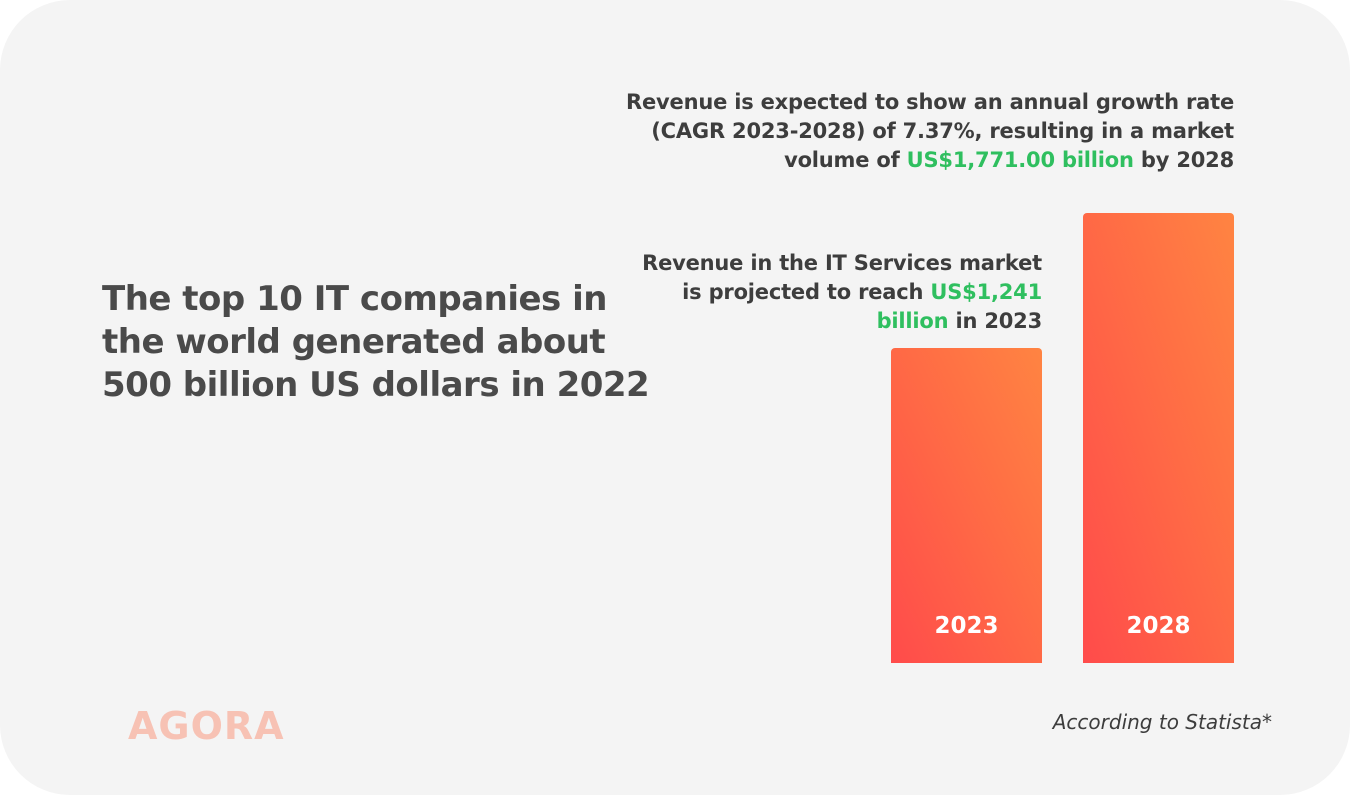 The image size is (1350, 795). I want to click on bar-label-2028: 2028, so click(1158, 626).